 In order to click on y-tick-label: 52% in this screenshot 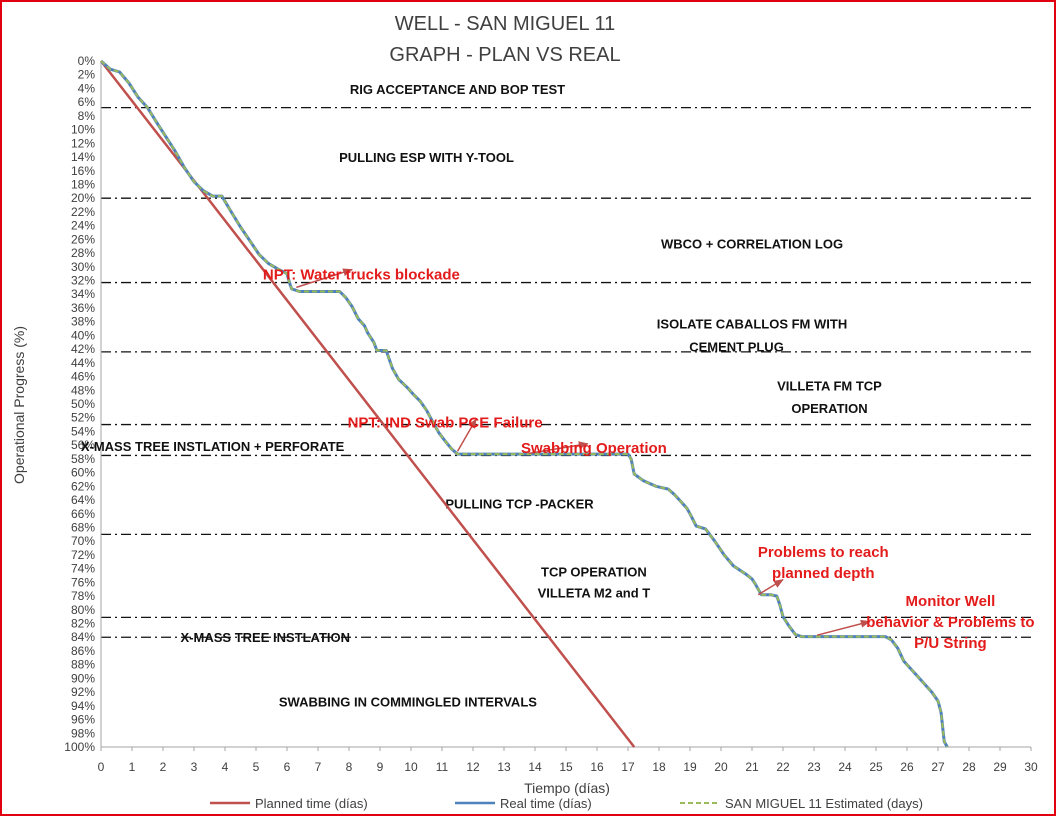, I will do `click(83, 418)`.